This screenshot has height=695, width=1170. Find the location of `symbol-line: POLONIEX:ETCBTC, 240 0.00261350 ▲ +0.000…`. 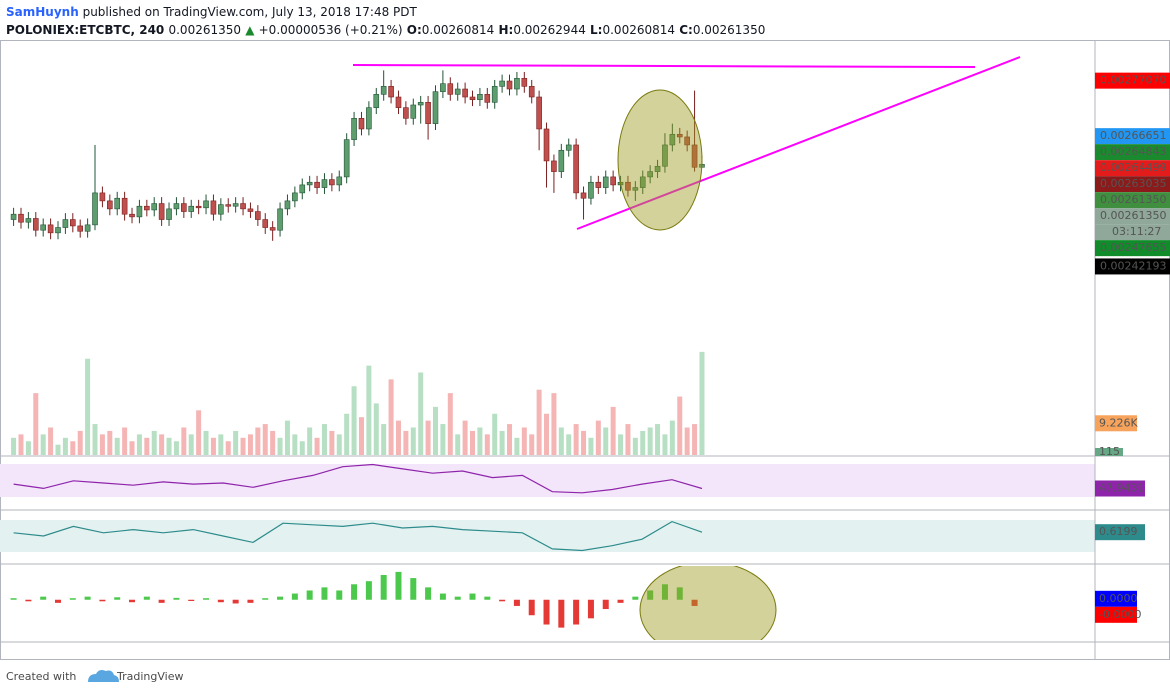

symbol-line: POLONIEX:ETCBTC, 240 0.00261350 ▲ +0.000… is located at coordinates (385, 30).